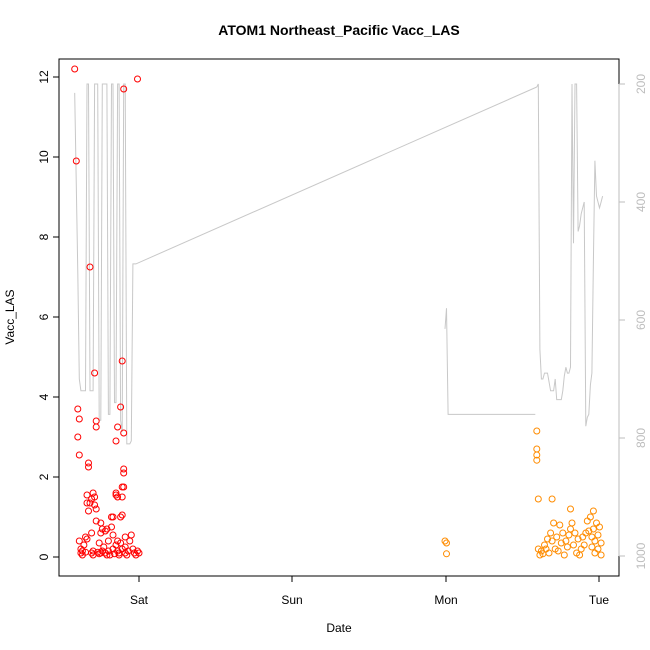  Describe the element at coordinates (291, 600) in the screenshot. I see `x-tick-label: Sun` at that location.